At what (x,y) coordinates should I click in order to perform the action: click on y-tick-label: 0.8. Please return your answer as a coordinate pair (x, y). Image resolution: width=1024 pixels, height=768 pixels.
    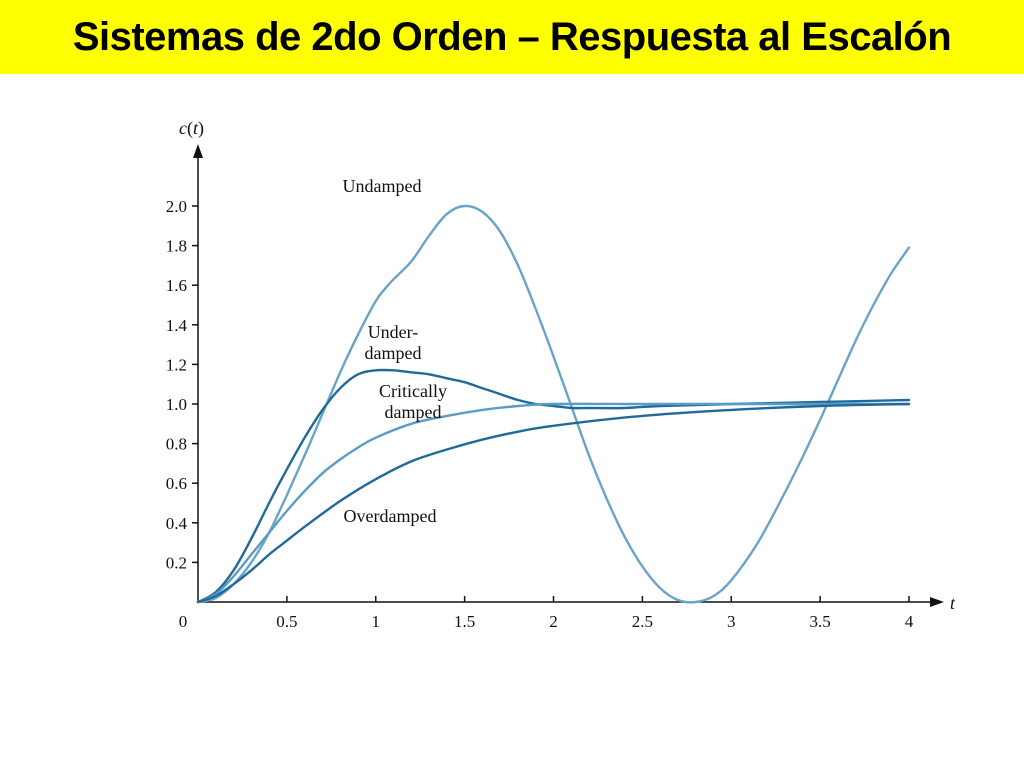
    Looking at the image, I should click on (176, 444).